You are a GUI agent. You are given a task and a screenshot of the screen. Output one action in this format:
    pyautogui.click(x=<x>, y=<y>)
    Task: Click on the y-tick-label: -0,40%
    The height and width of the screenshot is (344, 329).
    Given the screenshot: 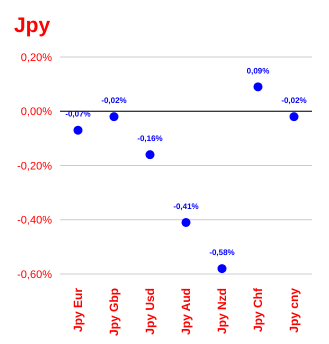 What is the action you would take?
    pyautogui.click(x=34, y=220)
    